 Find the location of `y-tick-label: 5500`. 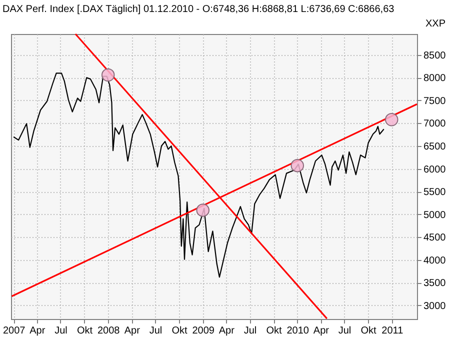

y-tick-label: 5500 is located at coordinates (435, 192).